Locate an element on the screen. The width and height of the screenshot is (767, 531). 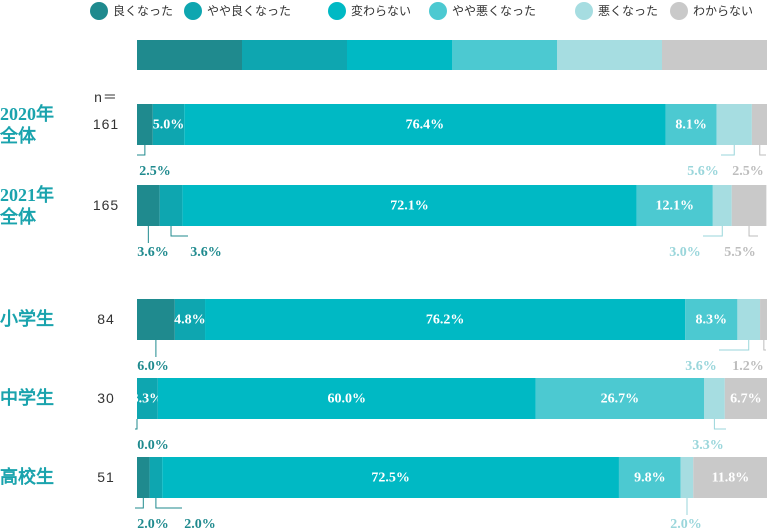
legend-label: やや良くなった is located at coordinates (249, 10).